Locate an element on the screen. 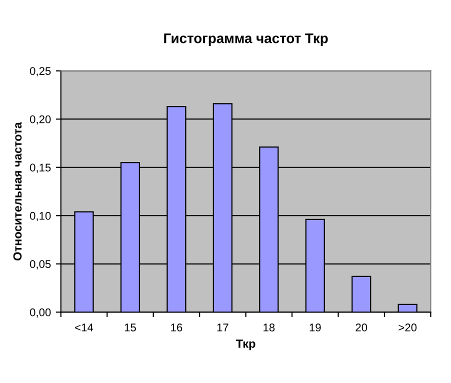 The width and height of the screenshot is (451, 383). x-tick-label: >20 is located at coordinates (407, 328).